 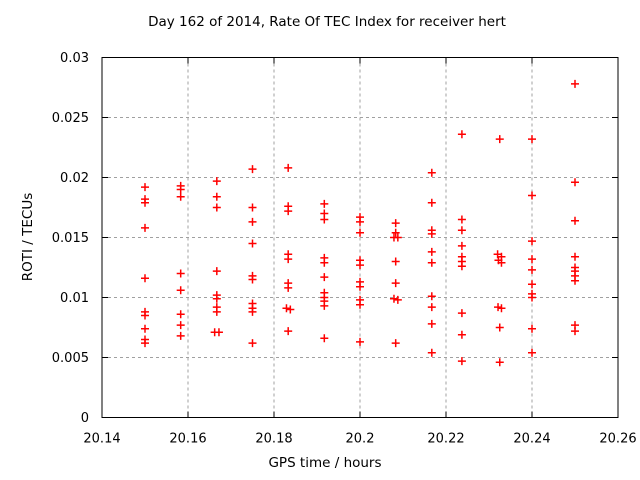 What do you see at coordinates (445, 439) in the screenshot?
I see `x-tick-label: 20.22` at bounding box center [445, 439].